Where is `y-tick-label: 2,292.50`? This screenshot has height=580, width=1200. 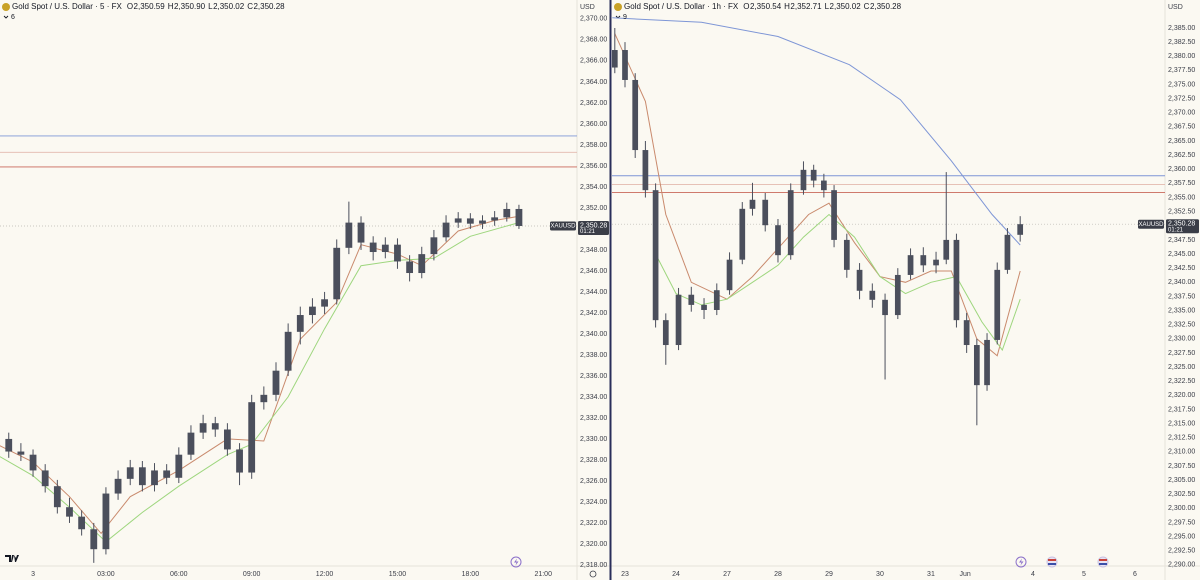
y-tick-label: 2,292.50 is located at coordinates (1181, 551).